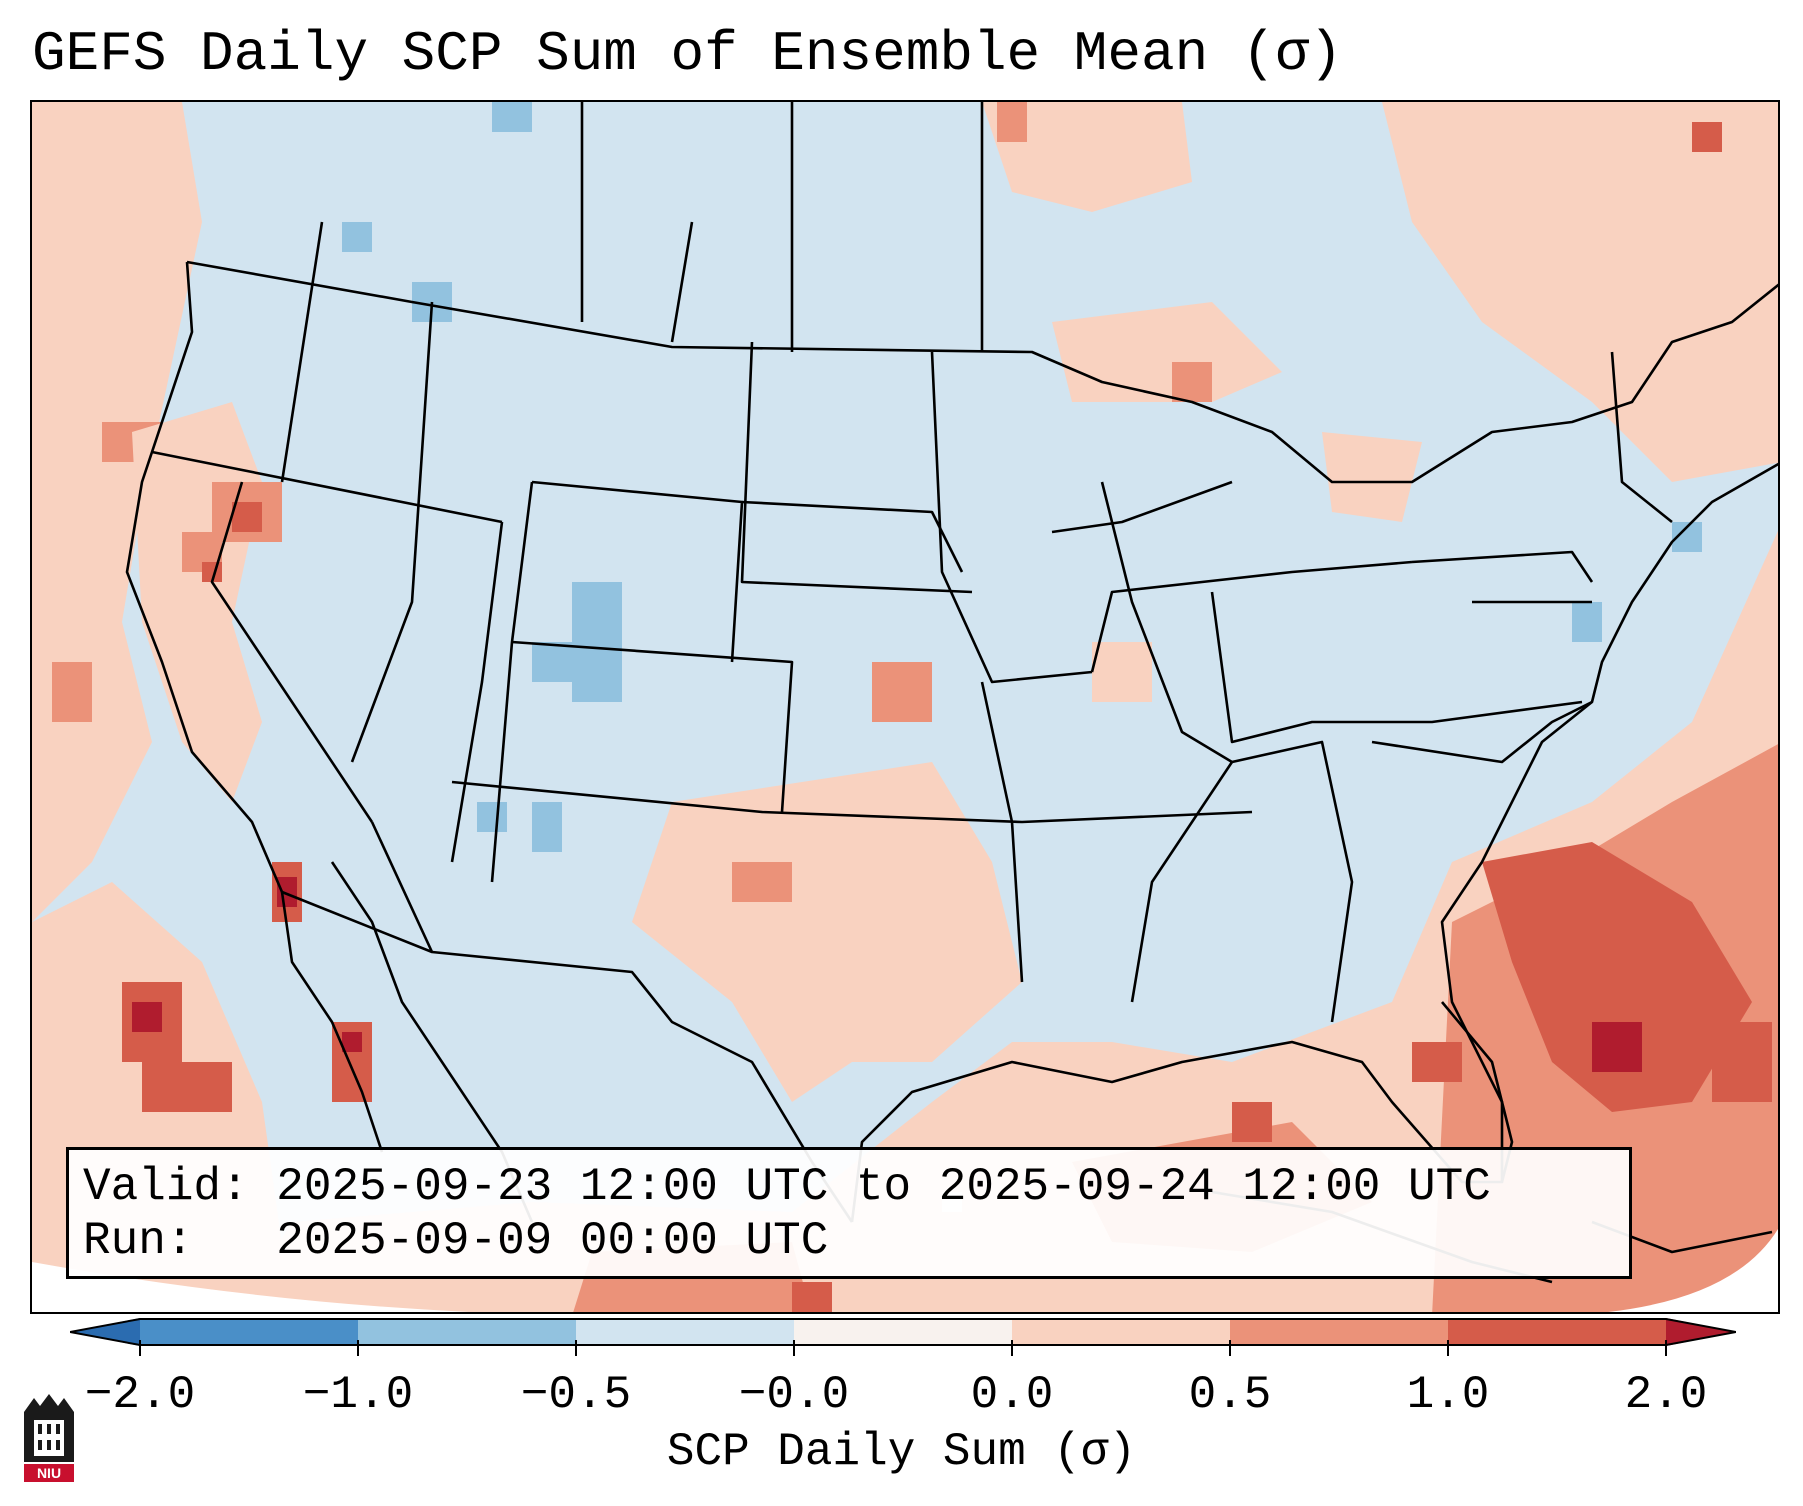 The height and width of the screenshot is (1506, 1803). What do you see at coordinates (1666, 1395) in the screenshot?
I see `colorbar-tick-label: 2.0` at bounding box center [1666, 1395].